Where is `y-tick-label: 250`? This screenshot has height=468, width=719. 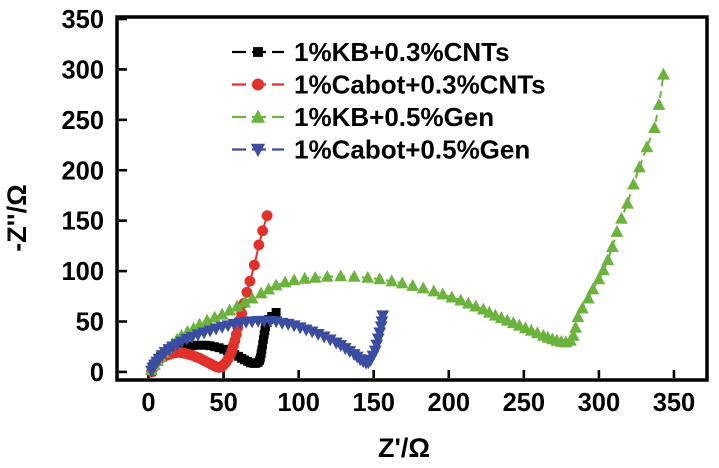
y-tick-label: 250 is located at coordinates (82, 121).